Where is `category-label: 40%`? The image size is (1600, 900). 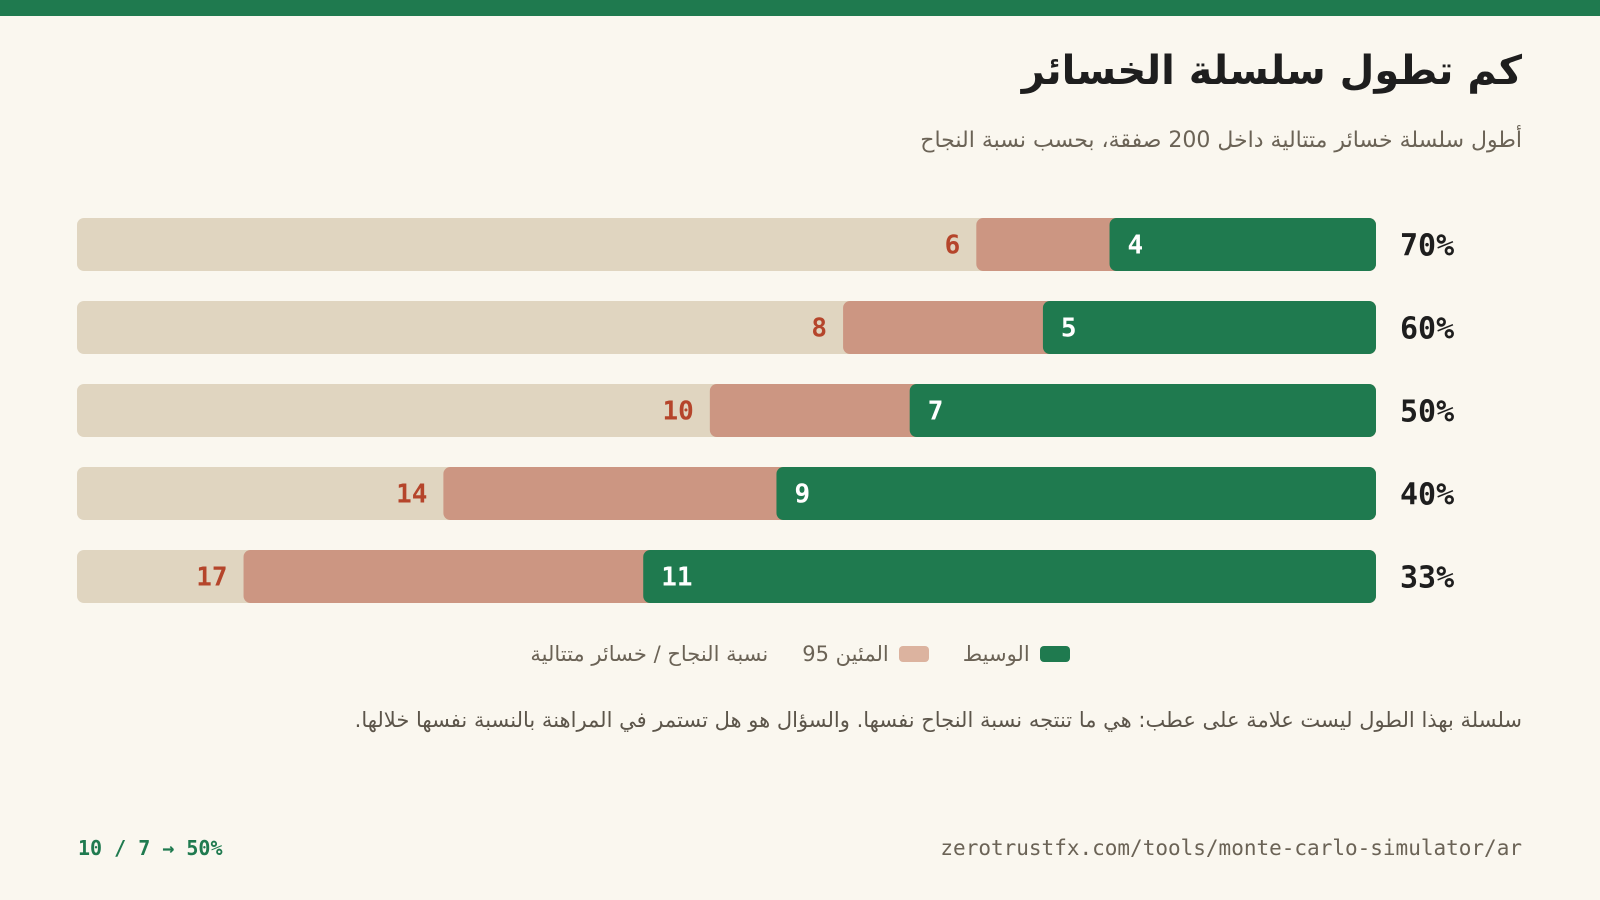 category-label: 40% is located at coordinates (1427, 495).